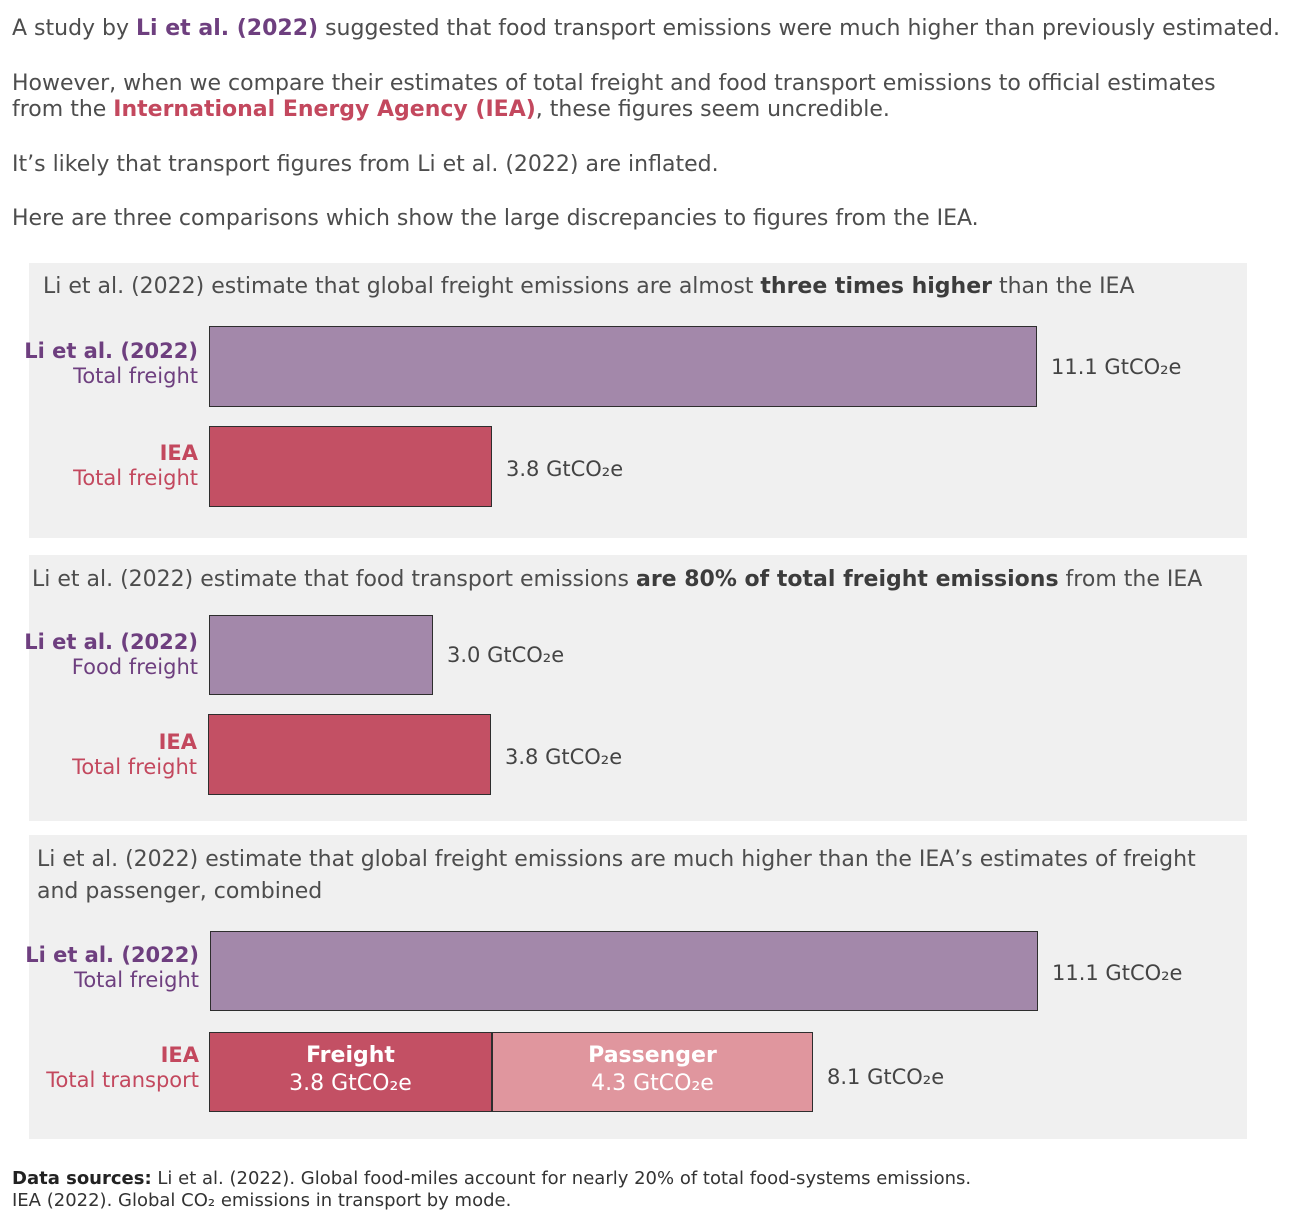 The image size is (1289, 1224). What do you see at coordinates (122, 1080) in the screenshot?
I see `category-label: Total transport` at bounding box center [122, 1080].